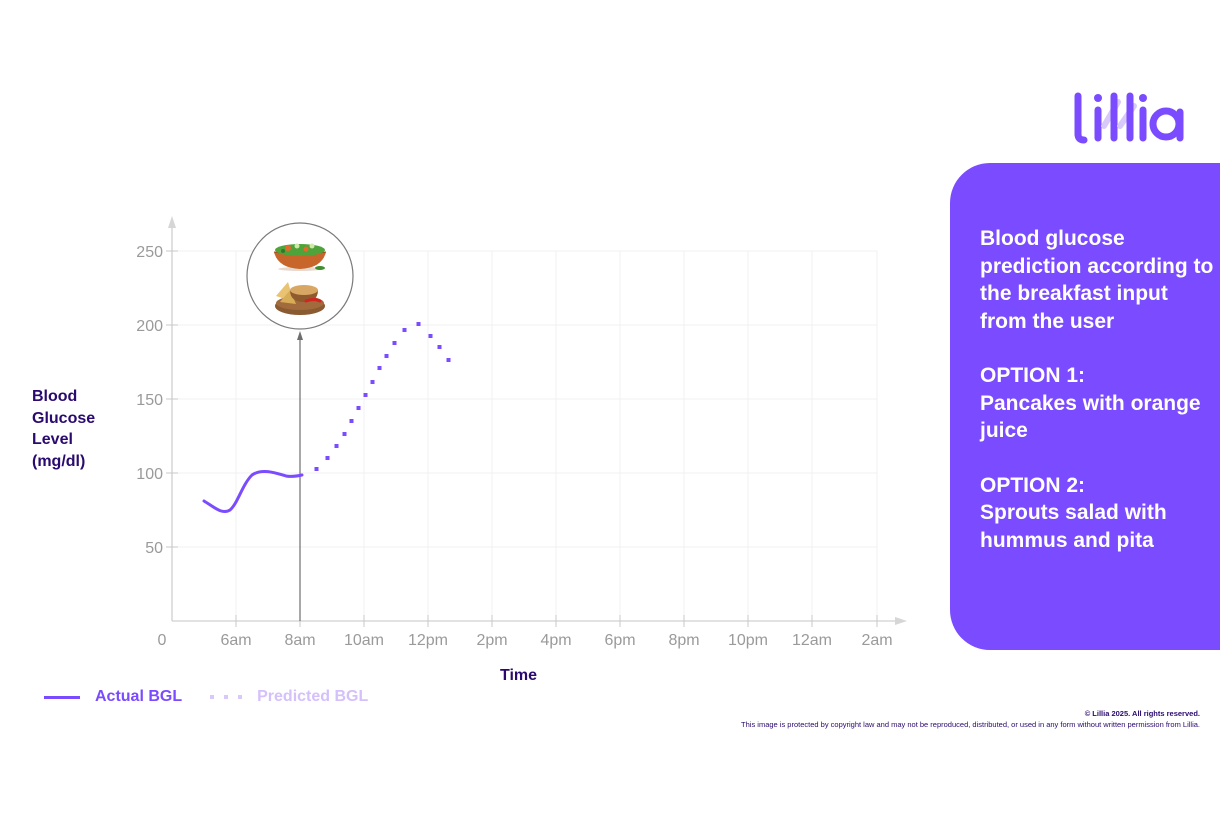 The image size is (1220, 814). I want to click on solid-line-legend-icon, so click(62, 697).